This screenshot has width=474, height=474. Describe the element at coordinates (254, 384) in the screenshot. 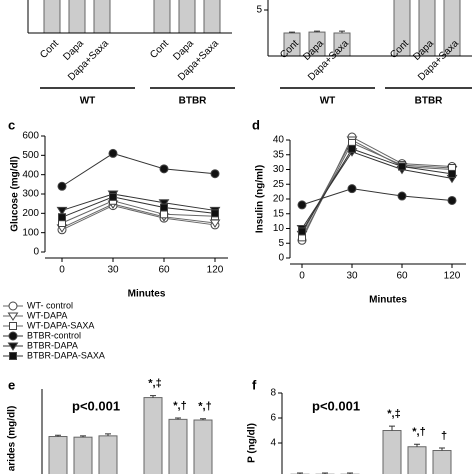

I see `panel-letter: f` at that location.